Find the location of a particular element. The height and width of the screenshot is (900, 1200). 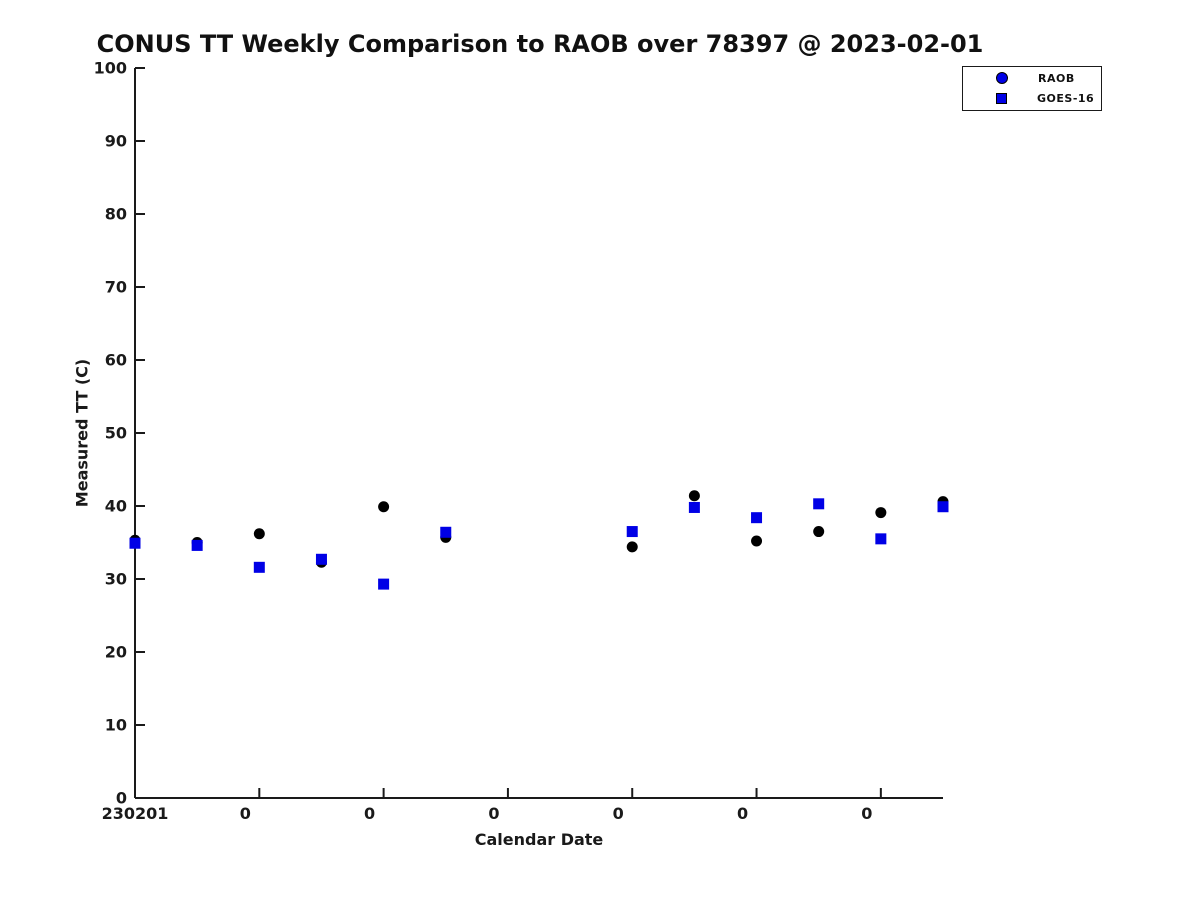

y-tick-label: 100 is located at coordinates (110, 68).